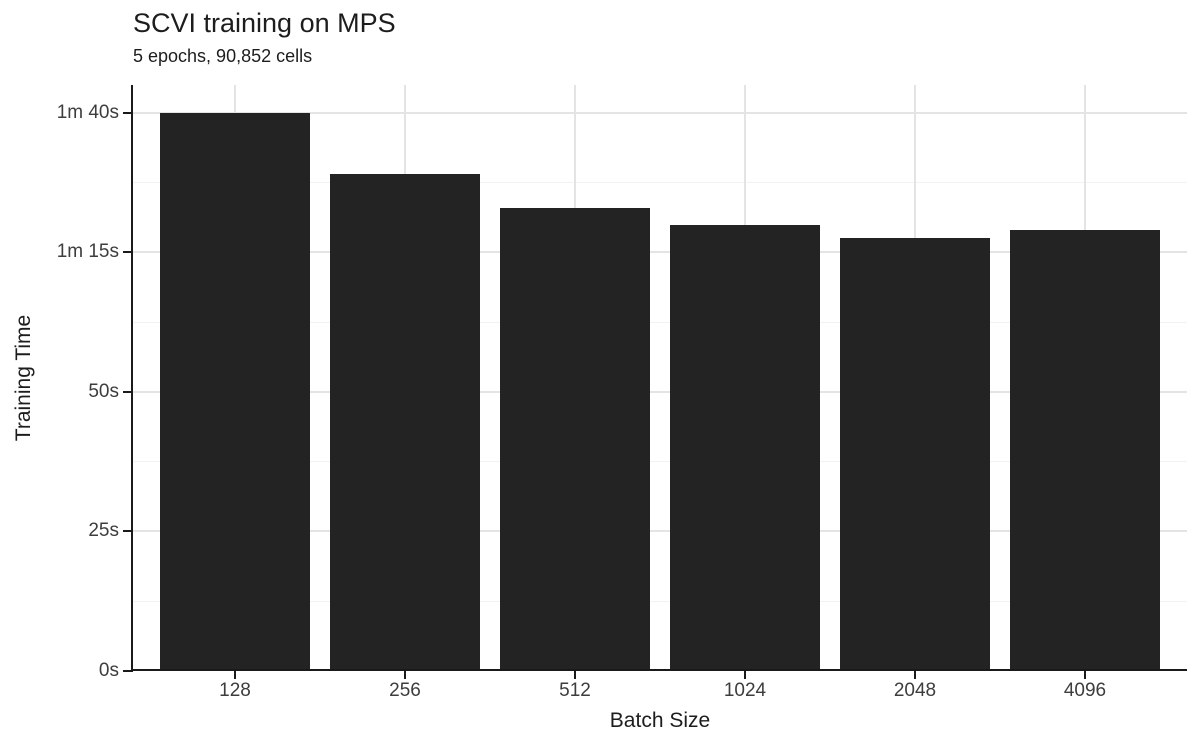  Describe the element at coordinates (103, 391) in the screenshot. I see `y-tick-label: 50s` at that location.